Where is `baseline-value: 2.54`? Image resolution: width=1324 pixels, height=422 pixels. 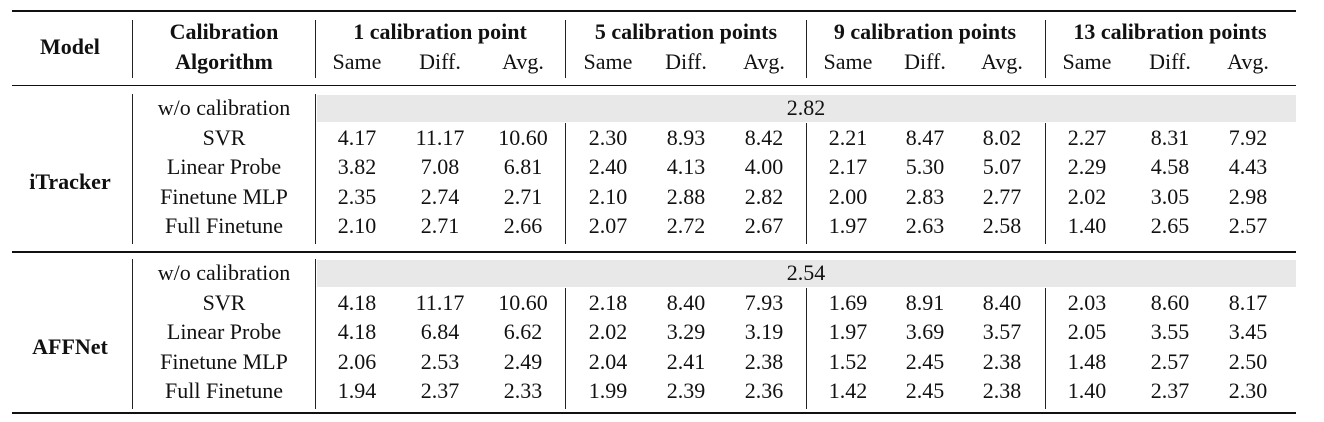 baseline-value: 2.54 is located at coordinates (806, 272).